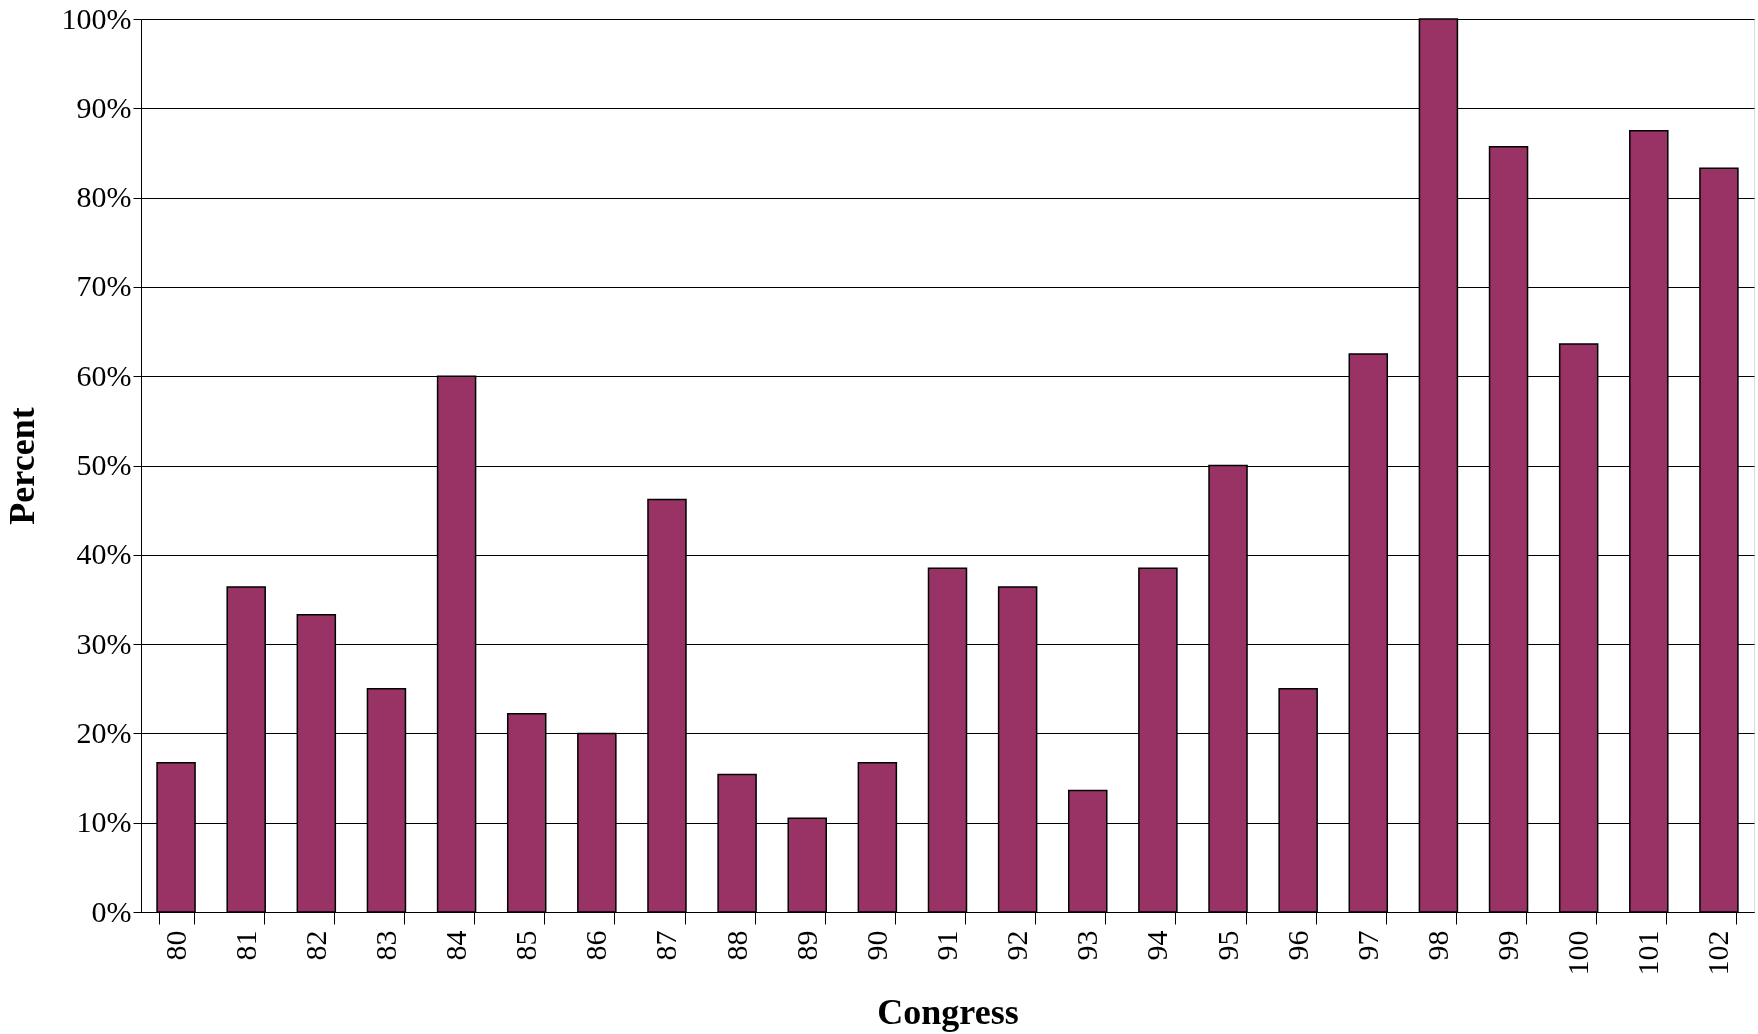 This screenshot has height=1034, width=1758. I want to click on y-tick-label: 10%, so click(104, 822).